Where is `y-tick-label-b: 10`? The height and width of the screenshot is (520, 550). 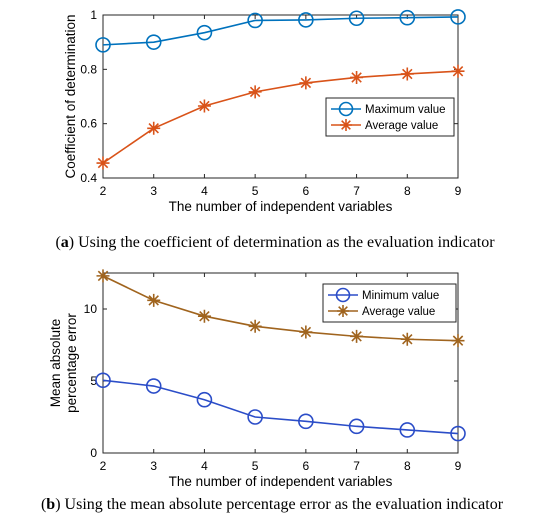
y-tick-label-b: 10 is located at coordinates (91, 309).